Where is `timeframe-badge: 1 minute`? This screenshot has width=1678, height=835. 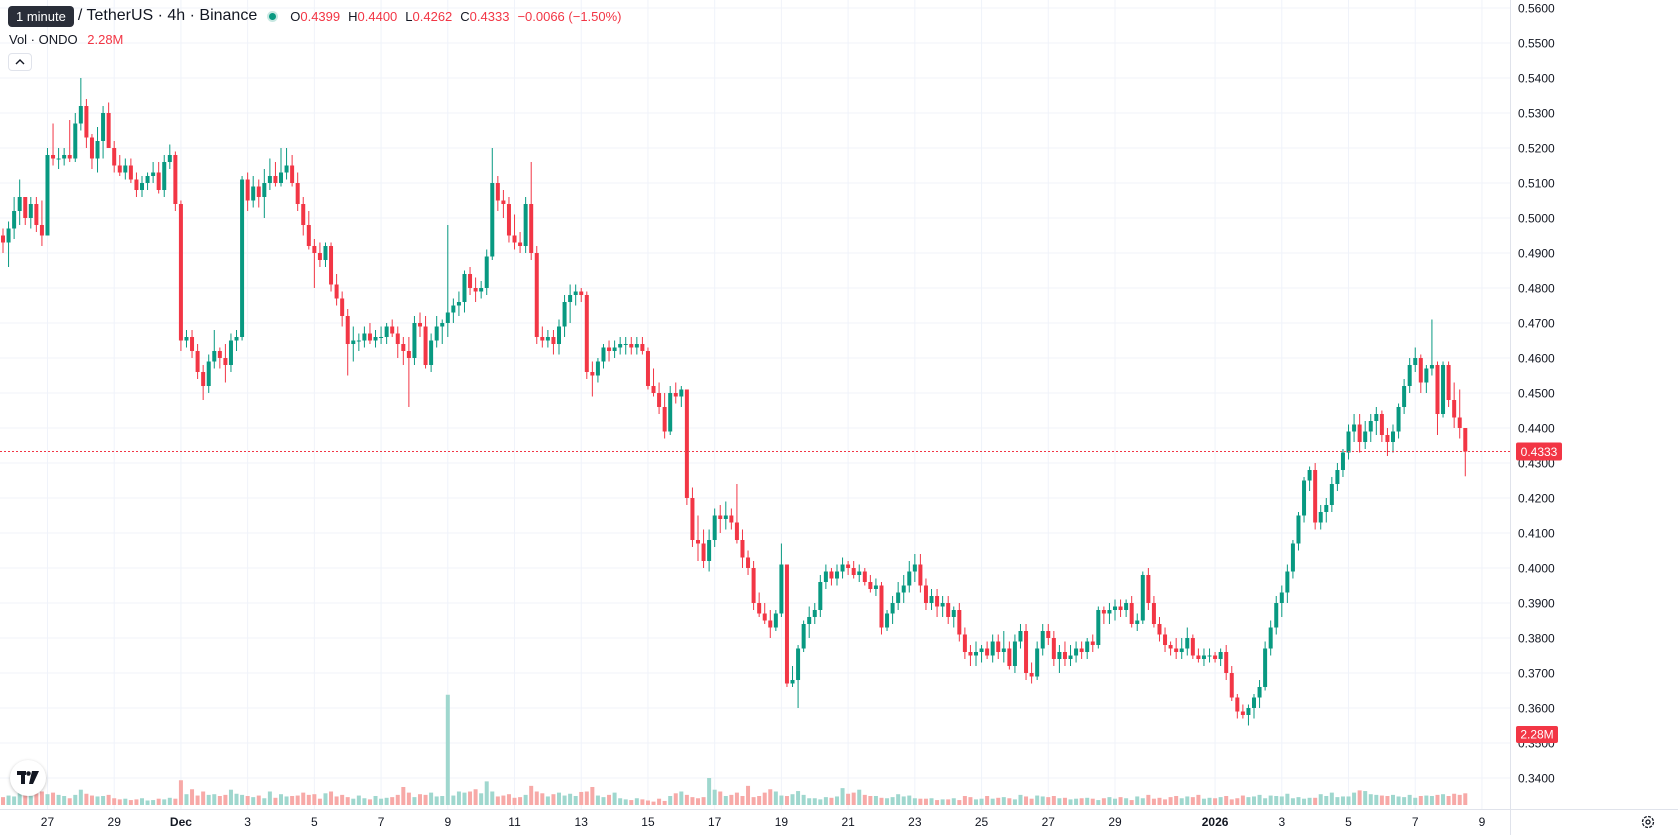
timeframe-badge: 1 minute is located at coordinates (41, 16).